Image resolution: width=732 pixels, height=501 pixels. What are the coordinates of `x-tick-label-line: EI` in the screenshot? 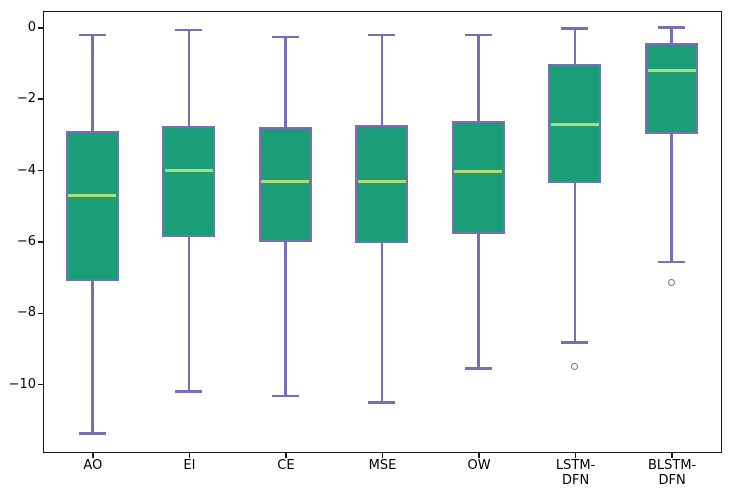 It's located at (189, 465).